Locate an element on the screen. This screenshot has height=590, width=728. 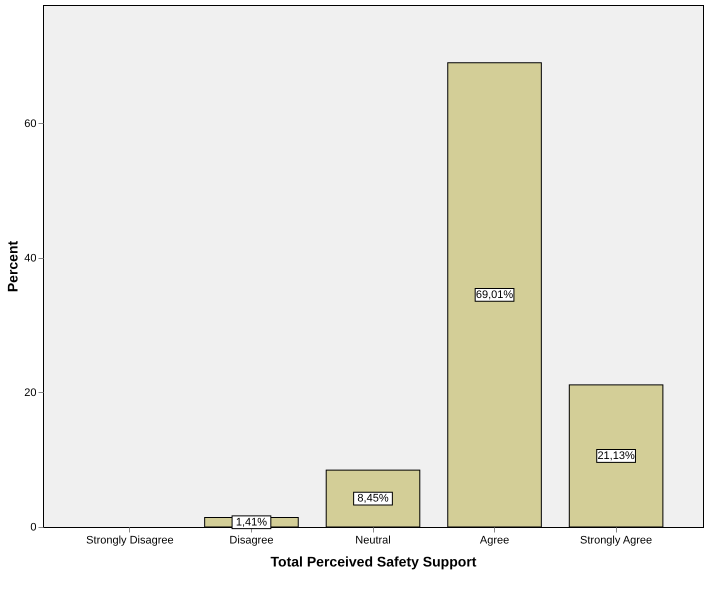
data-label: 21,13% is located at coordinates (616, 456).